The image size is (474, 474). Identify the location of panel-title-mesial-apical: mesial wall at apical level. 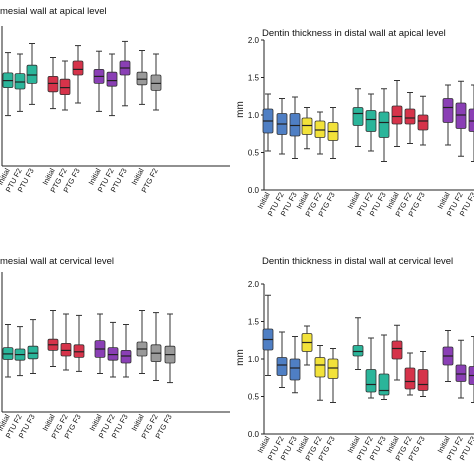
(53, 11).